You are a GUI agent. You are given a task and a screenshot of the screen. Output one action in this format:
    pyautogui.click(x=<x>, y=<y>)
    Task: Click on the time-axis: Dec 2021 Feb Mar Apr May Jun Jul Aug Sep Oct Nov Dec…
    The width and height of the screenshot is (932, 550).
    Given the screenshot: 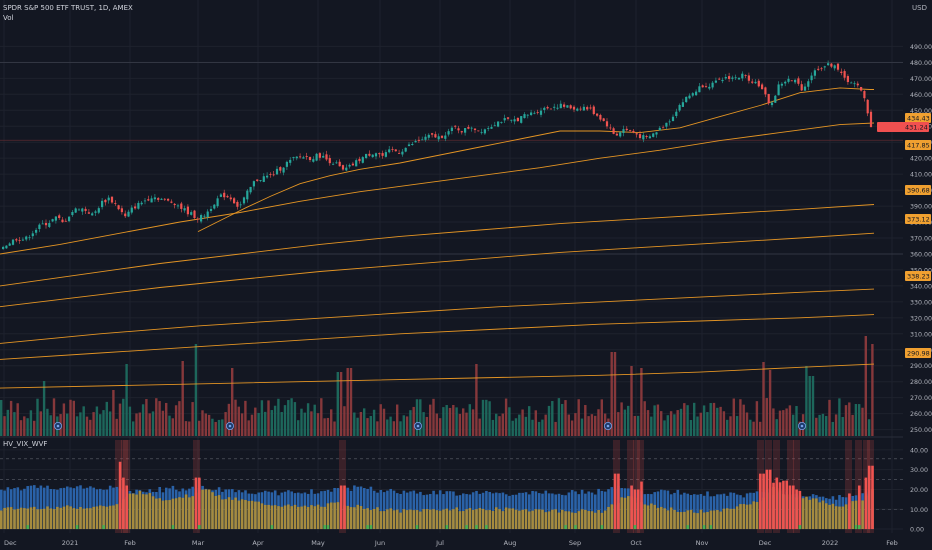 What is the action you would take?
    pyautogui.click(x=466, y=542)
    